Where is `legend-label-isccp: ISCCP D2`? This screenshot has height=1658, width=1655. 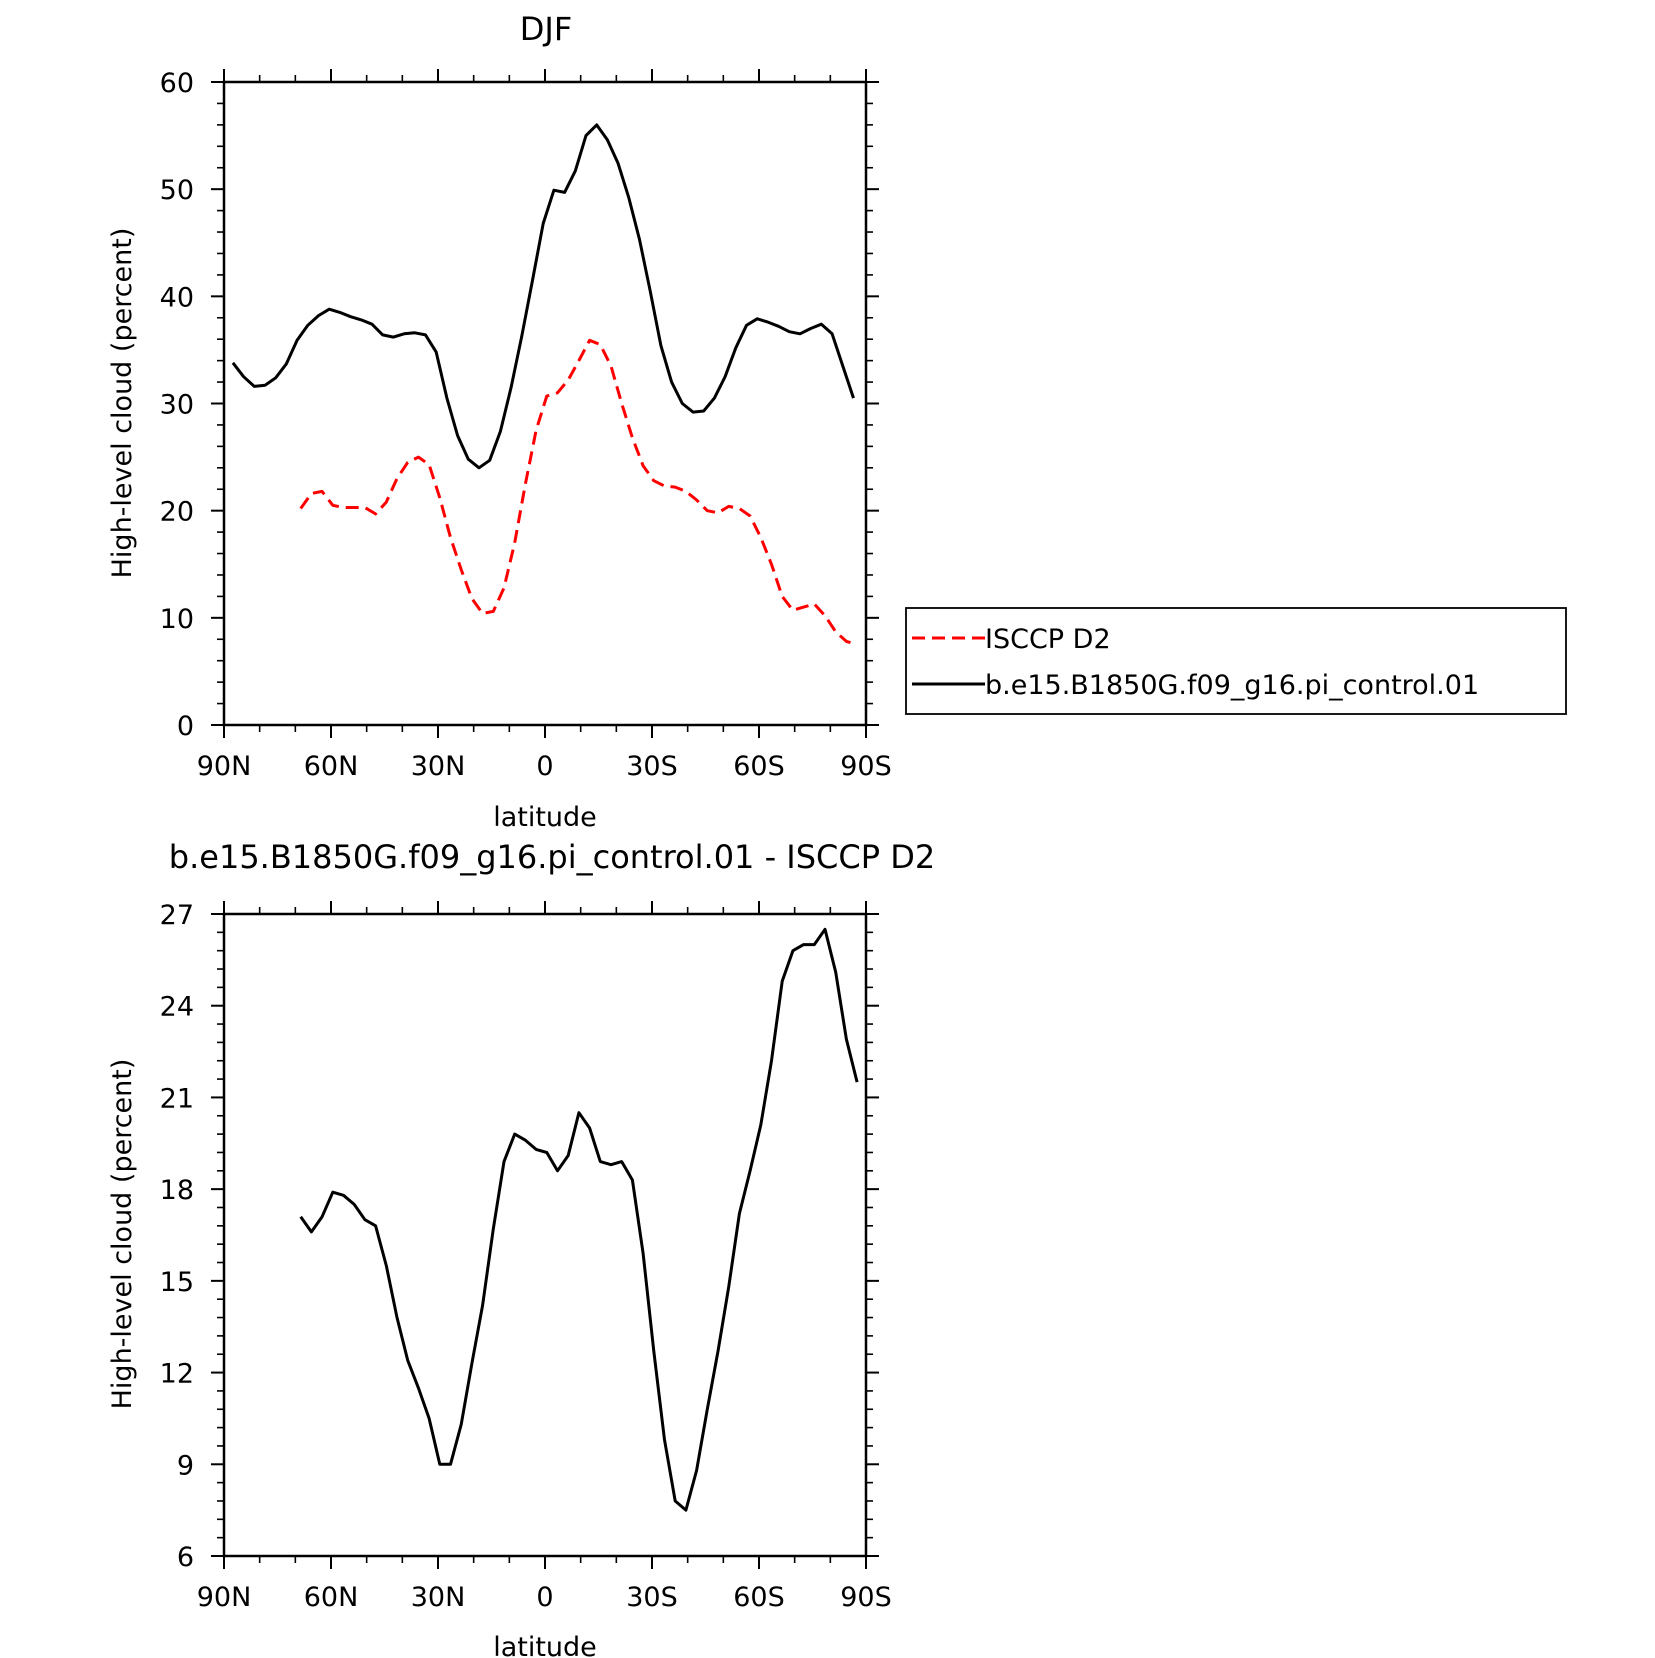
legend-label-isccp: ISCCP D2 is located at coordinates (1048, 639).